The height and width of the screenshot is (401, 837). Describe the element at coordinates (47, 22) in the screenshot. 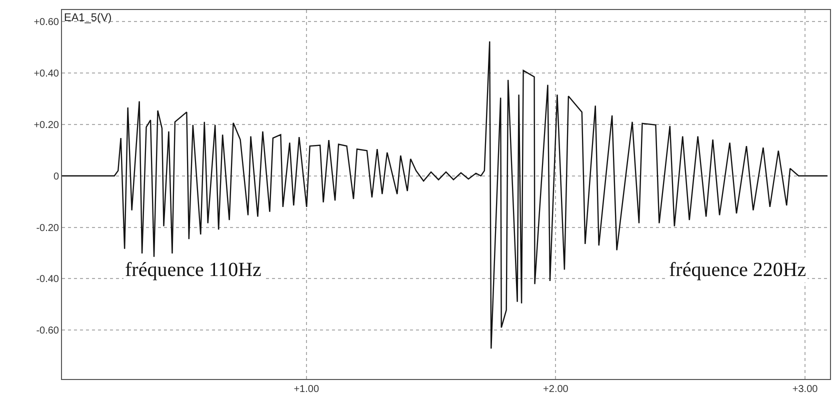

I see `y-tick-label: +0.60` at that location.